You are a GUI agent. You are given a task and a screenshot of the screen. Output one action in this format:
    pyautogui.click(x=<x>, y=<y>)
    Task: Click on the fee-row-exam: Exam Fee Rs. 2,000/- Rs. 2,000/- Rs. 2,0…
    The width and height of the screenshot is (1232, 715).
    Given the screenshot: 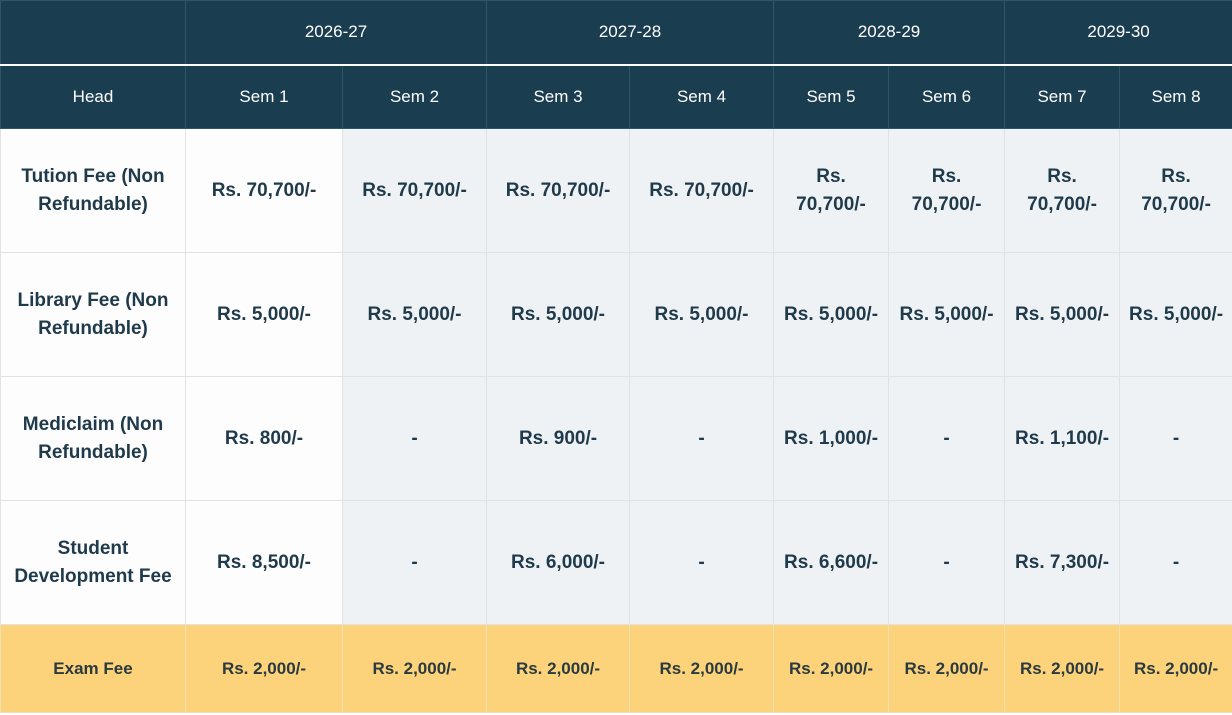 What is the action you would take?
    pyautogui.click(x=616, y=668)
    